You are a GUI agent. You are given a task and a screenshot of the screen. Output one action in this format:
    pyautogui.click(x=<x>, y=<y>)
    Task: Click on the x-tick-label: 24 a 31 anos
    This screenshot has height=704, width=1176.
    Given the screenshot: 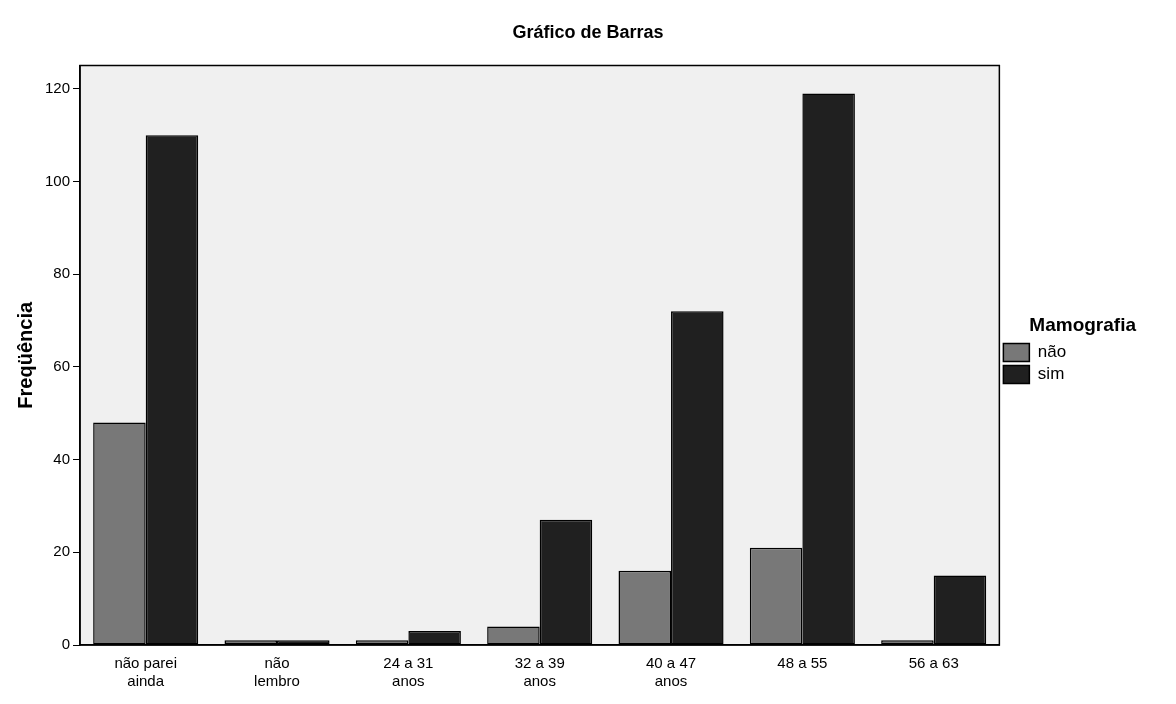 What is the action you would take?
    pyautogui.click(x=408, y=672)
    